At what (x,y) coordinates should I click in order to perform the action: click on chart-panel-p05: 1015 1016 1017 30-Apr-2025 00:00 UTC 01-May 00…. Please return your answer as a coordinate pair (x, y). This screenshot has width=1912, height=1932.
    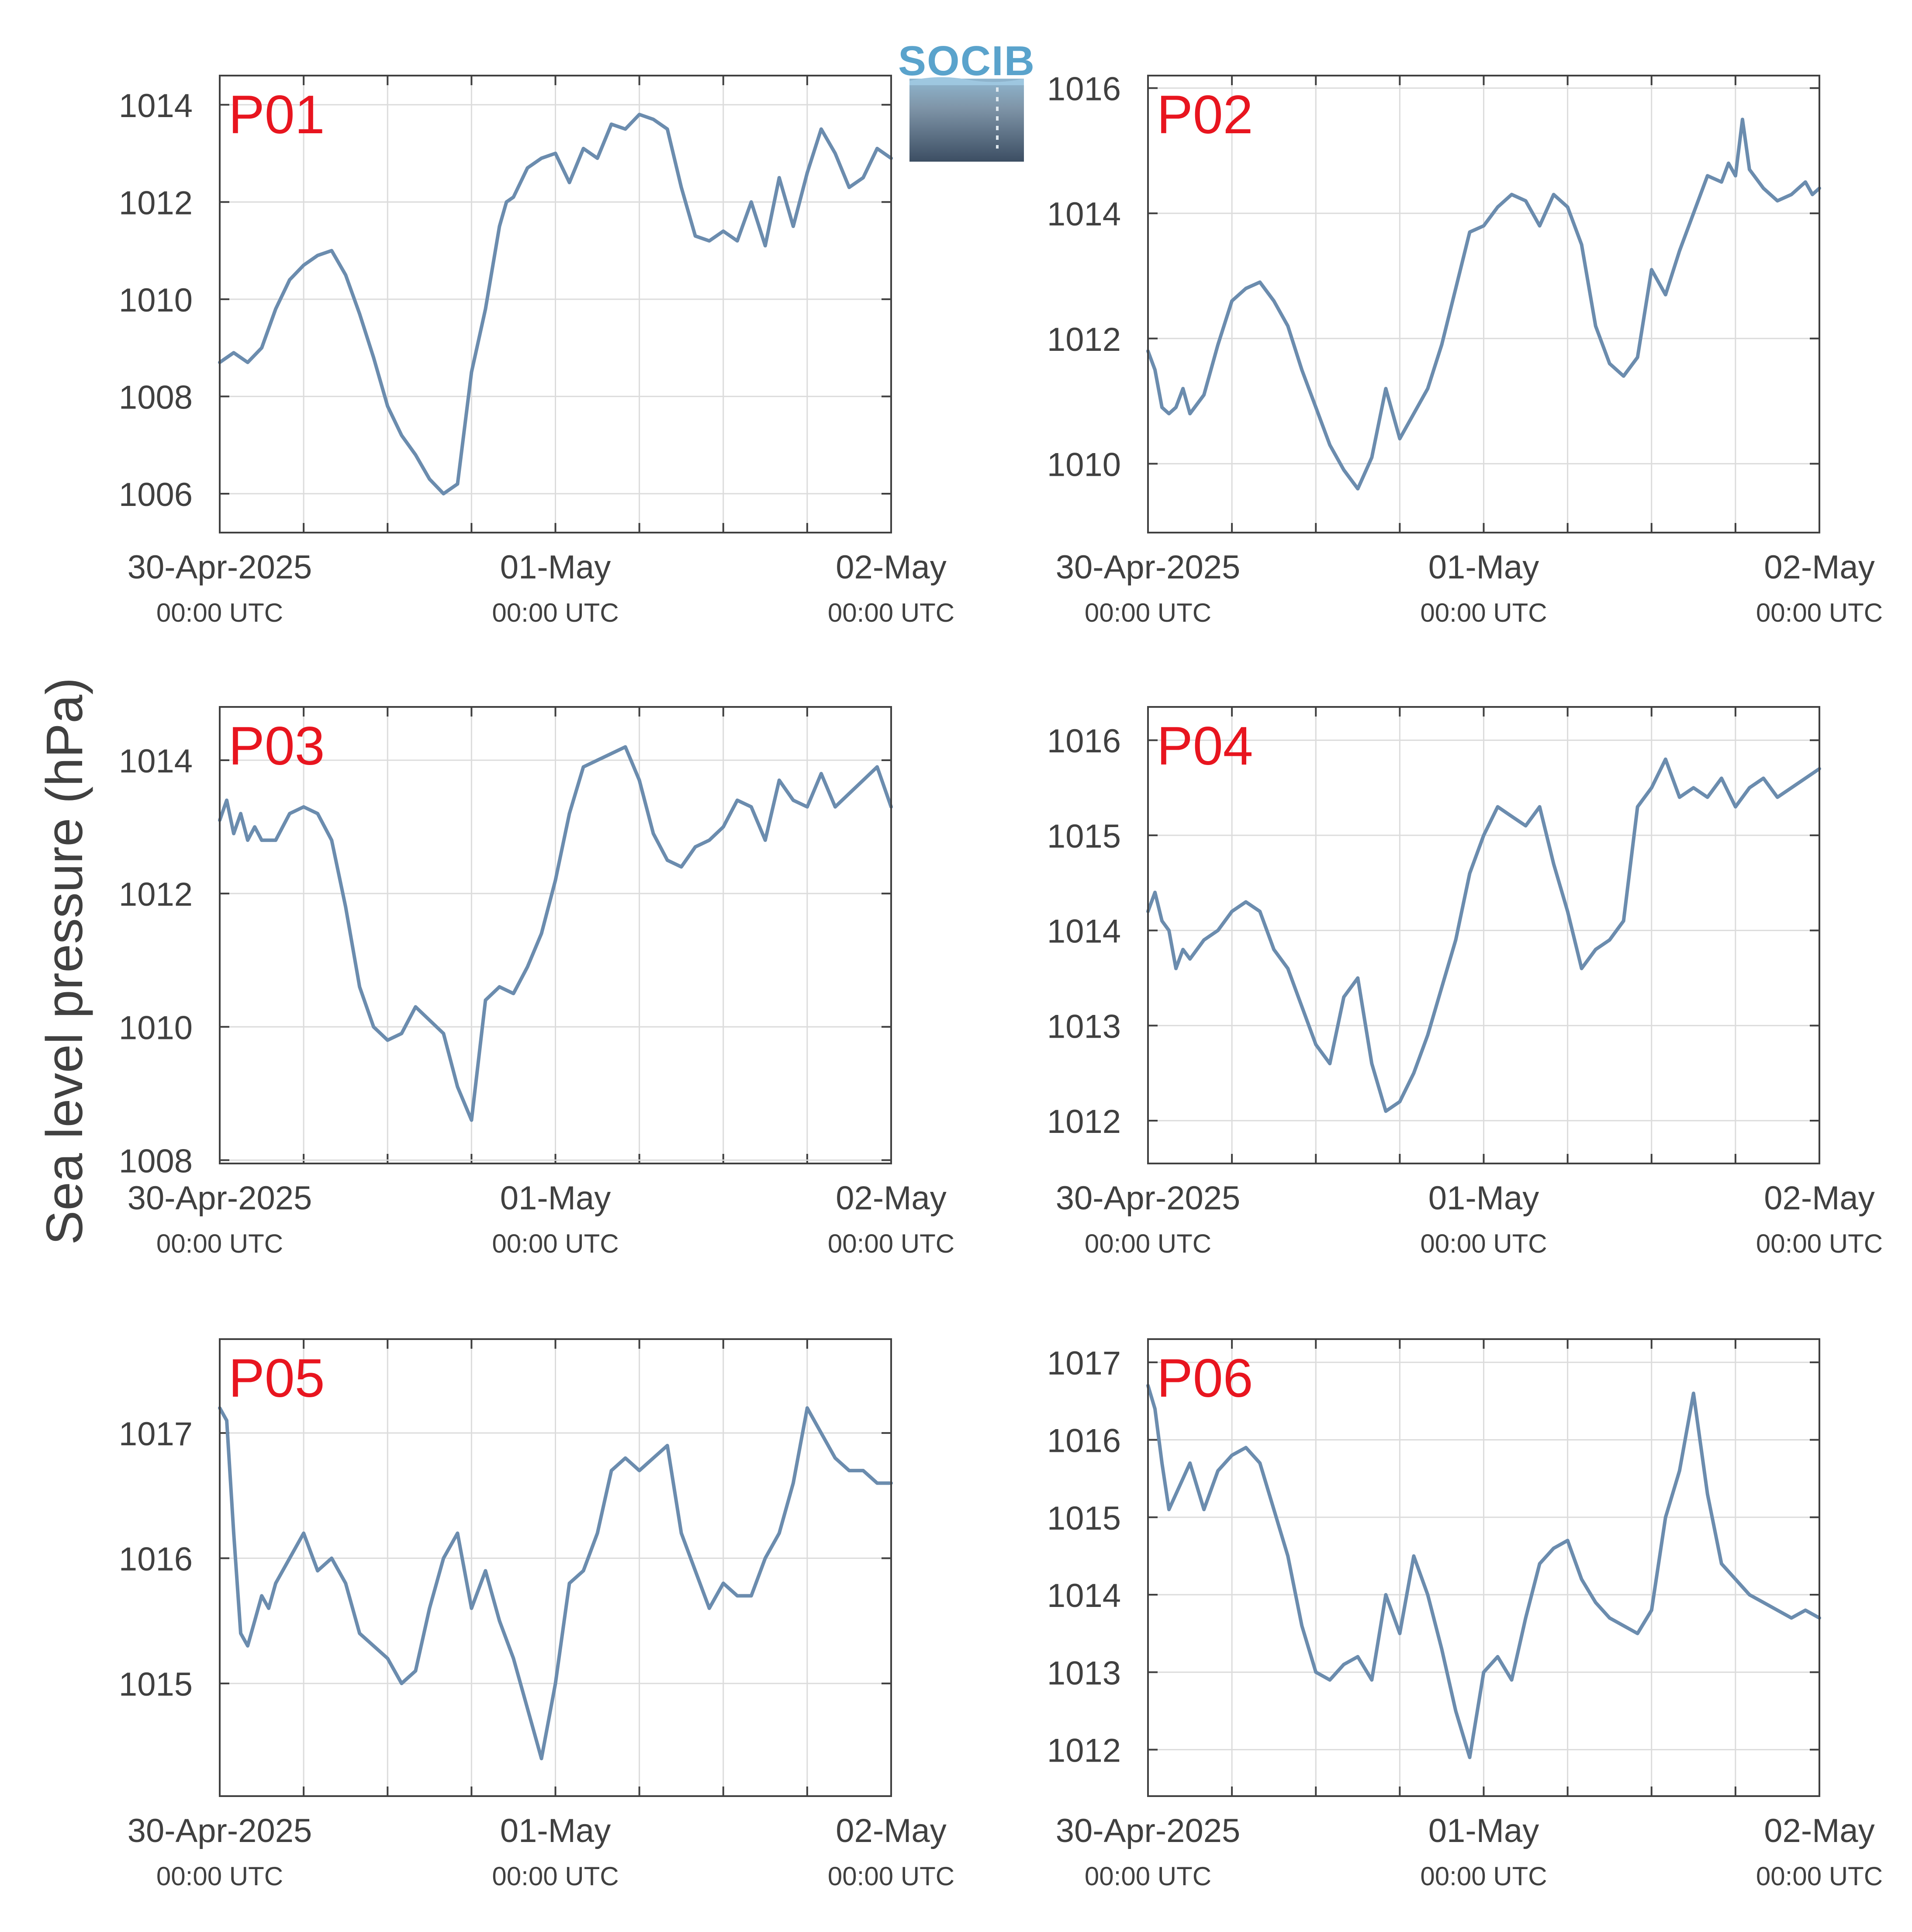
    Looking at the image, I should click on (536, 1614).